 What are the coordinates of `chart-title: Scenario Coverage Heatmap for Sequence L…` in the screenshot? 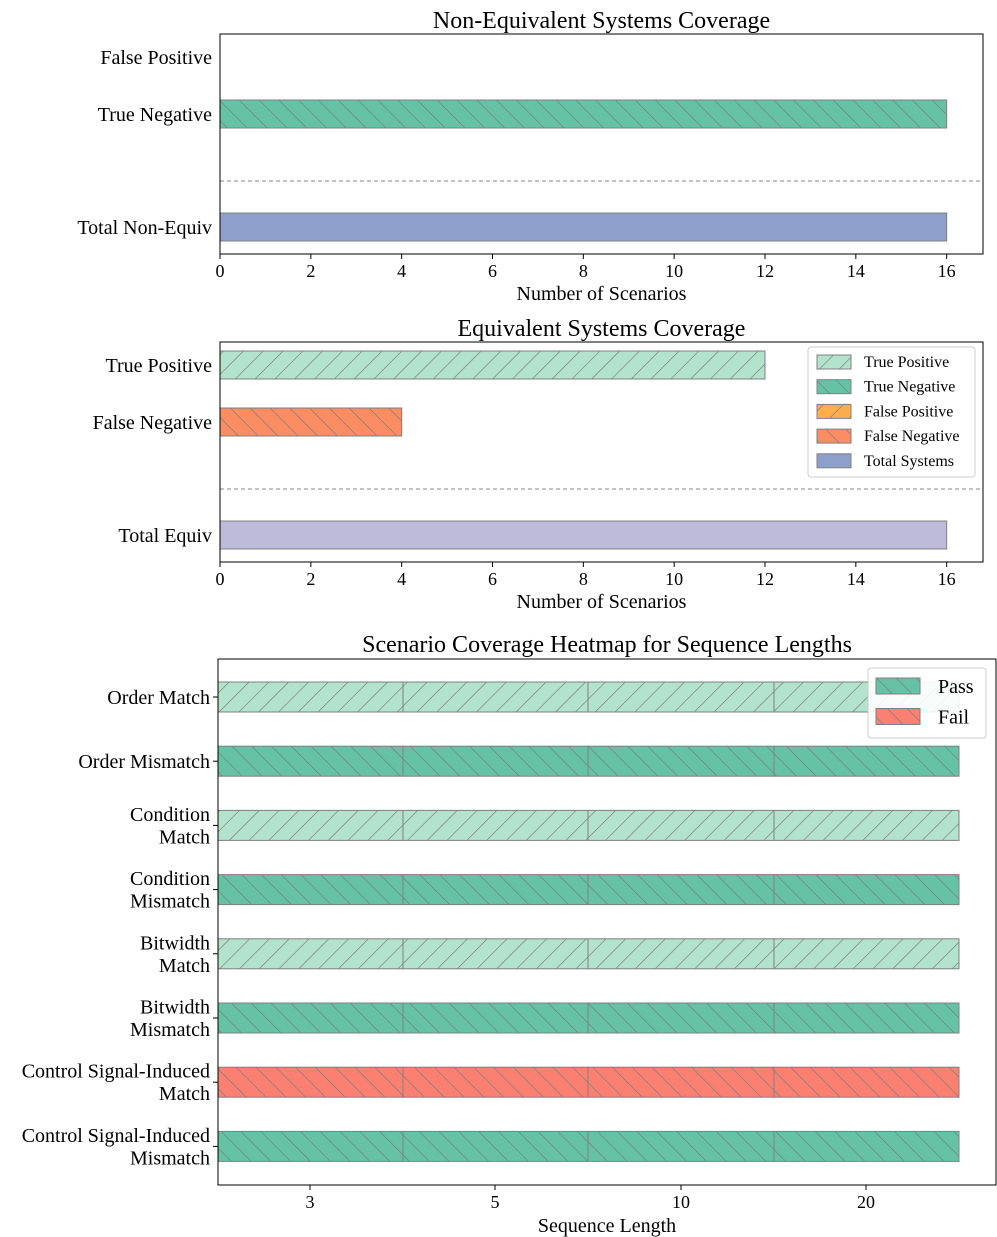 It's located at (607, 645).